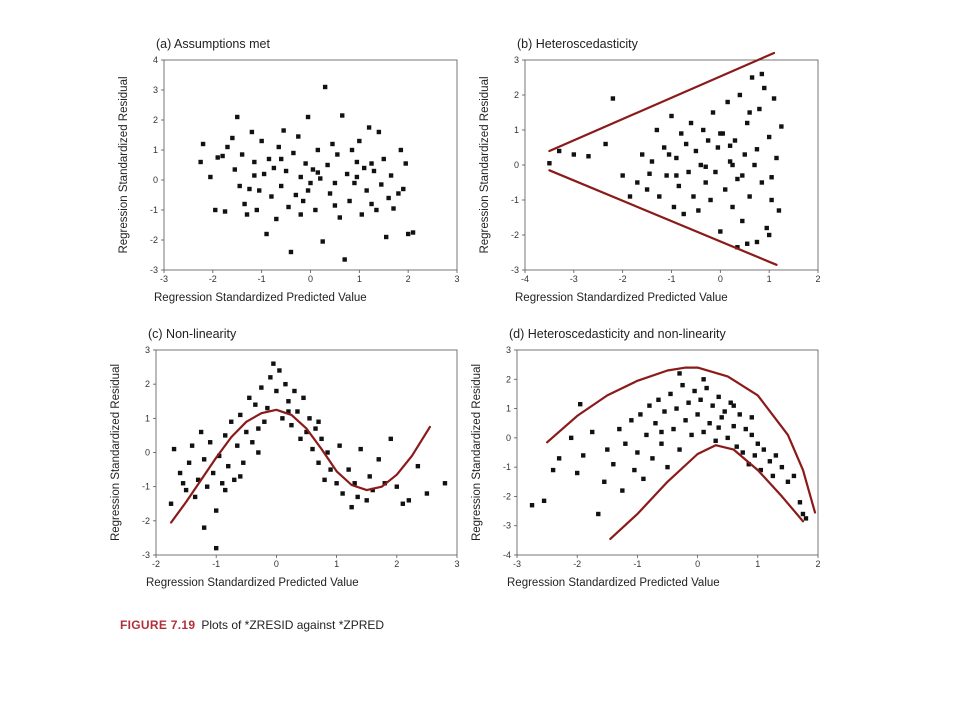  I want to click on y-tick-label: 3, so click(155, 90).